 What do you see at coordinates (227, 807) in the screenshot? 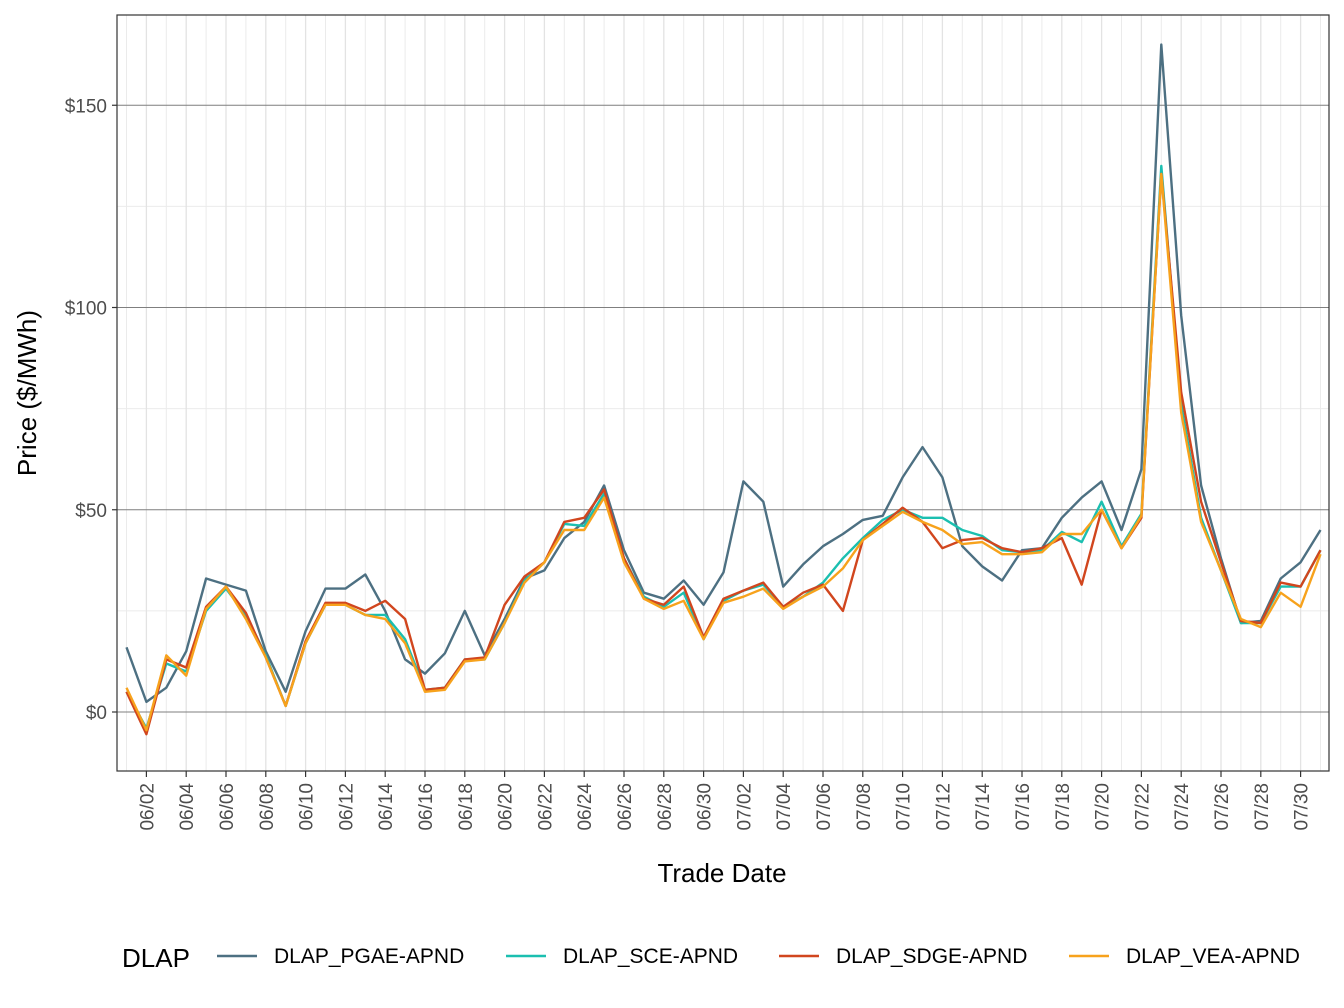
I see `x-tick-label: 06/06` at bounding box center [227, 807].